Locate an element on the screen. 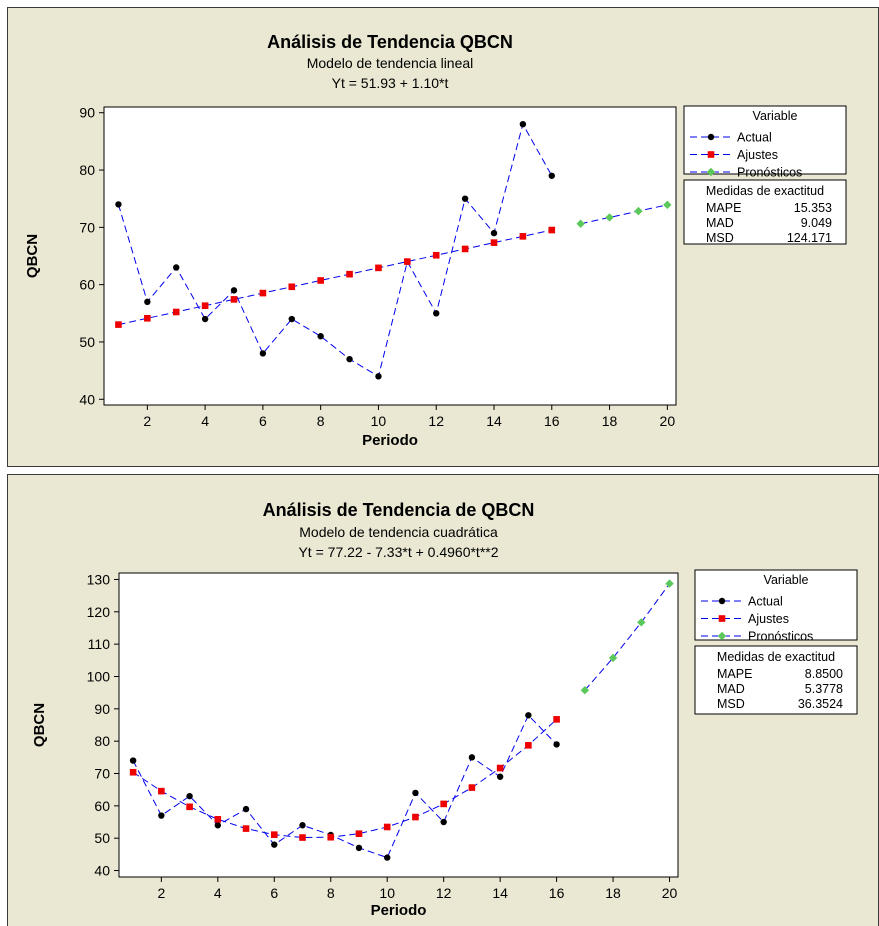  legend-label: Ajustes is located at coordinates (768, 619).